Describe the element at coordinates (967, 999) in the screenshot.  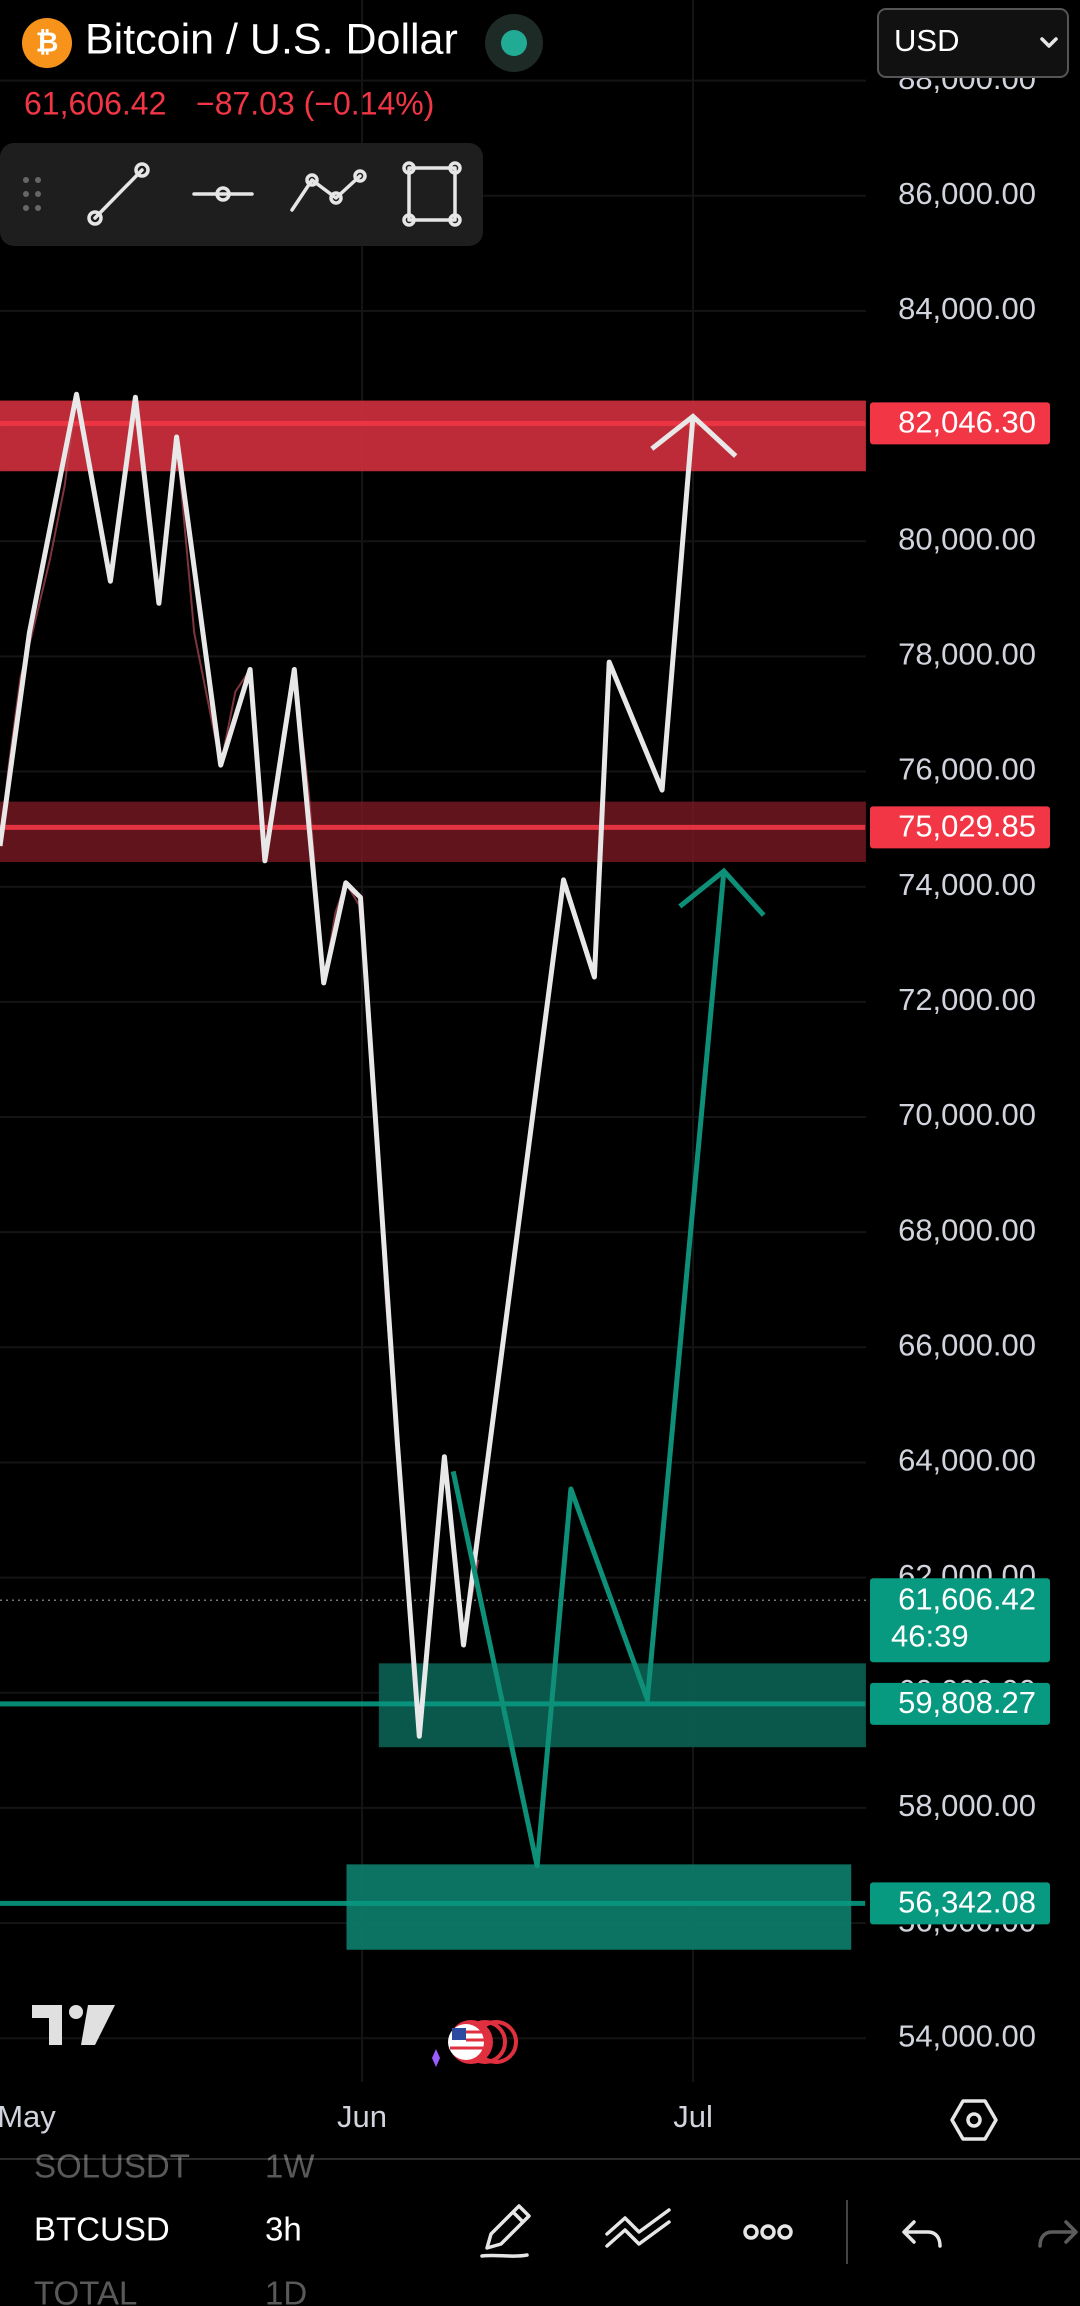
I see `y-tick-label: 72,000.00` at that location.